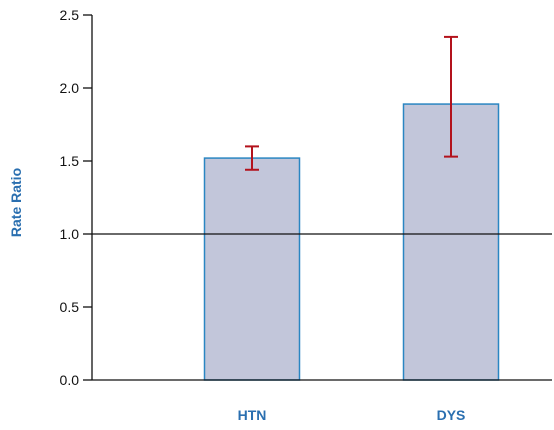 Image resolution: width=554 pixels, height=430 pixels. I want to click on y-axis: 0.0 0.5 1.0 1.5 2.0 2.5, so click(76, 197).